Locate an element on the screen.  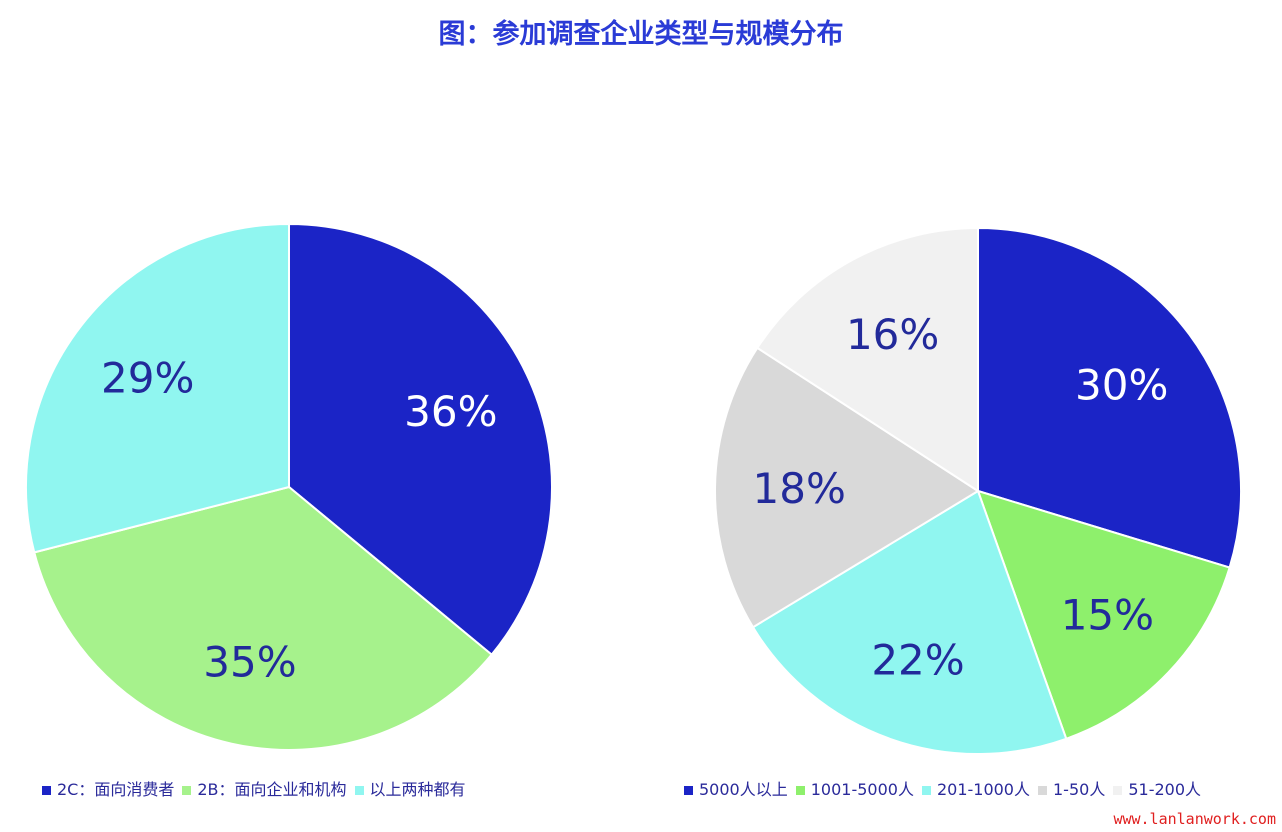
slice-data-label: 35% is located at coordinates (249, 662).